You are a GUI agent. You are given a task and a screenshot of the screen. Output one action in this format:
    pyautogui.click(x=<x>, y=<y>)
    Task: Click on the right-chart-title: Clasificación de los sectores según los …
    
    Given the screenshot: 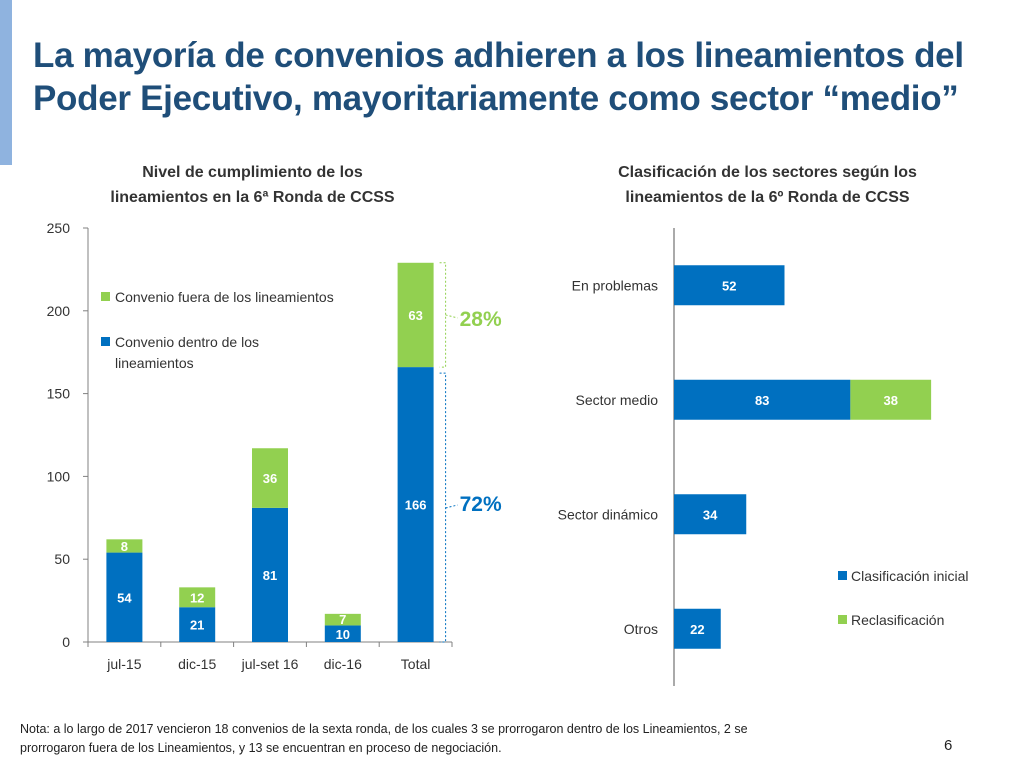 What is the action you would take?
    pyautogui.click(x=767, y=185)
    